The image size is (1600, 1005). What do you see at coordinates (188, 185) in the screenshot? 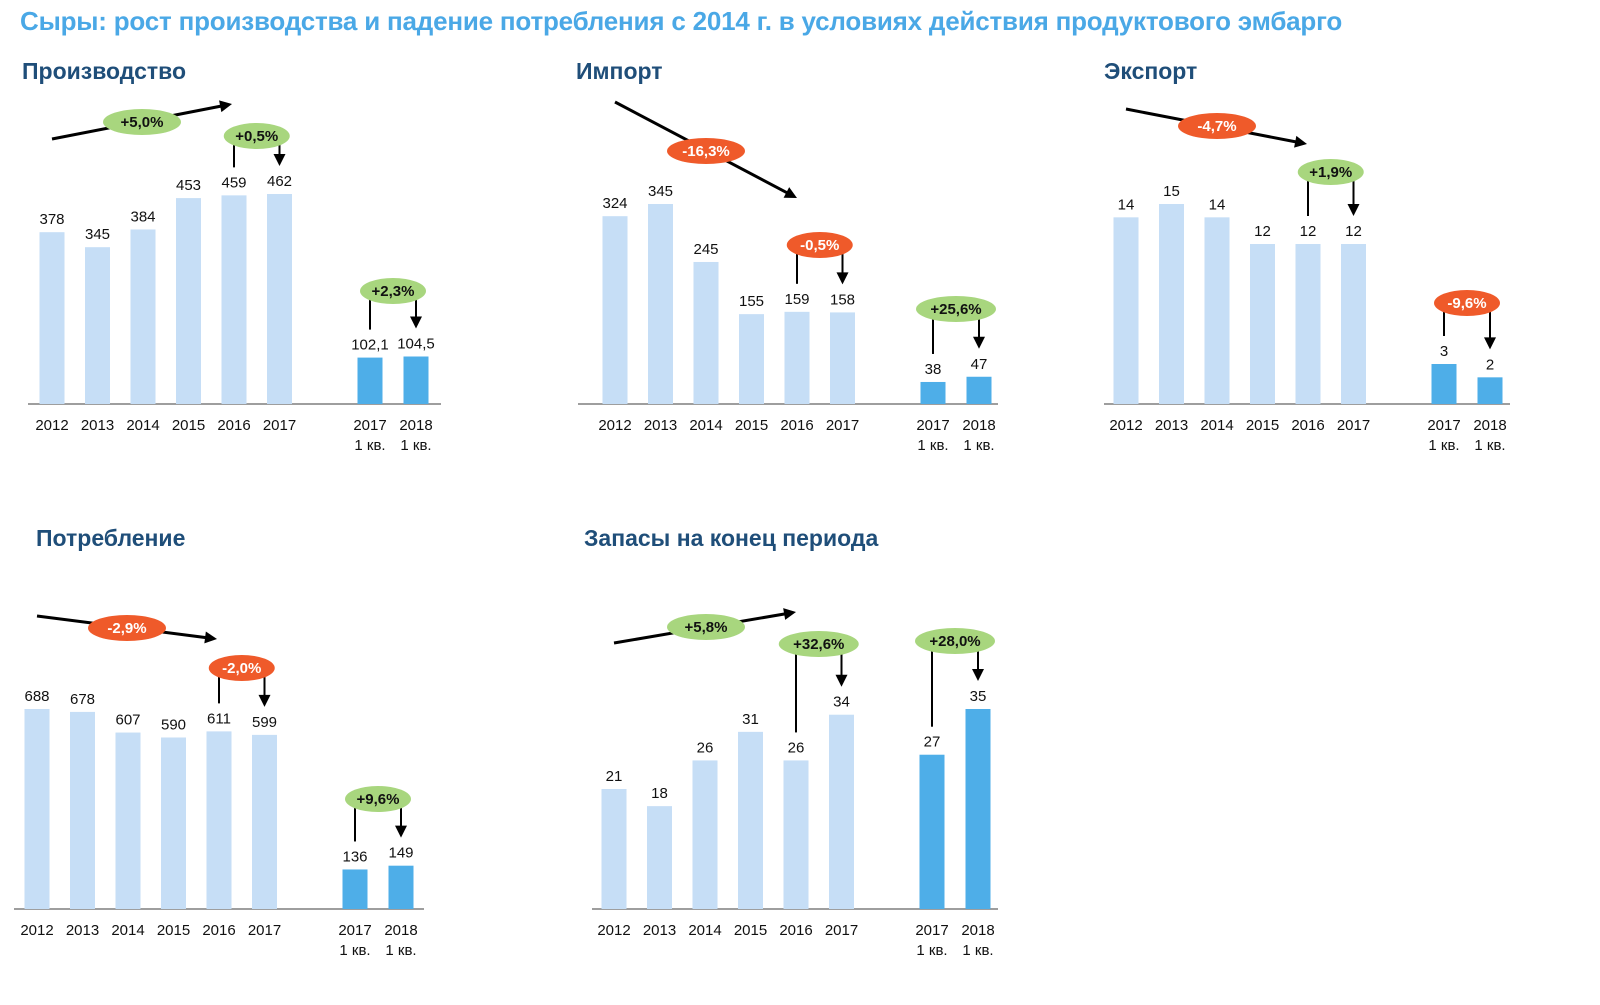
I see `value-label-2015: 453` at bounding box center [188, 185].